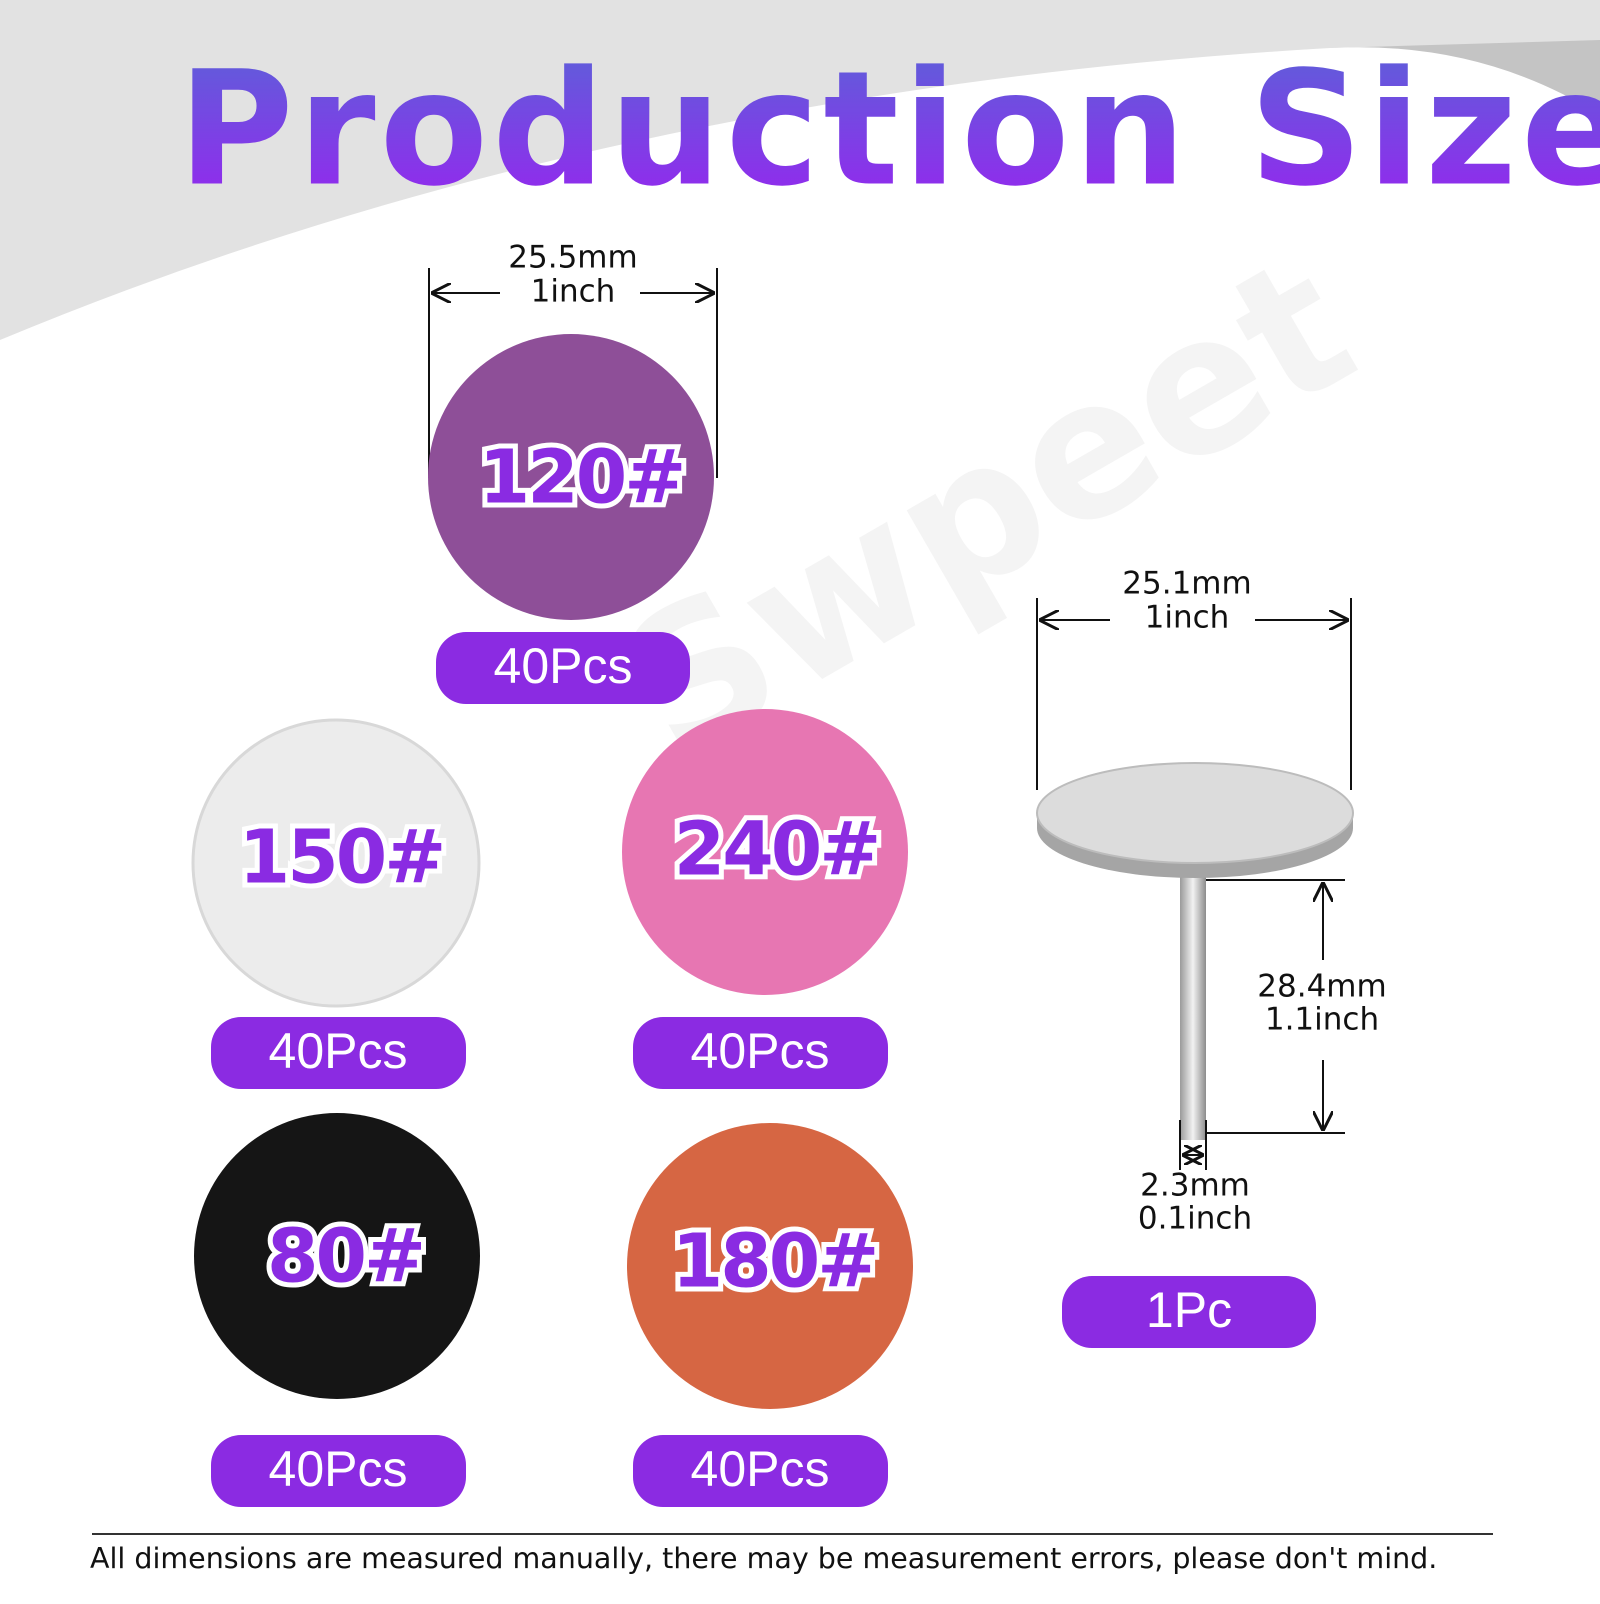  I want to click on dimension-label: 25.5mm, so click(572, 258).